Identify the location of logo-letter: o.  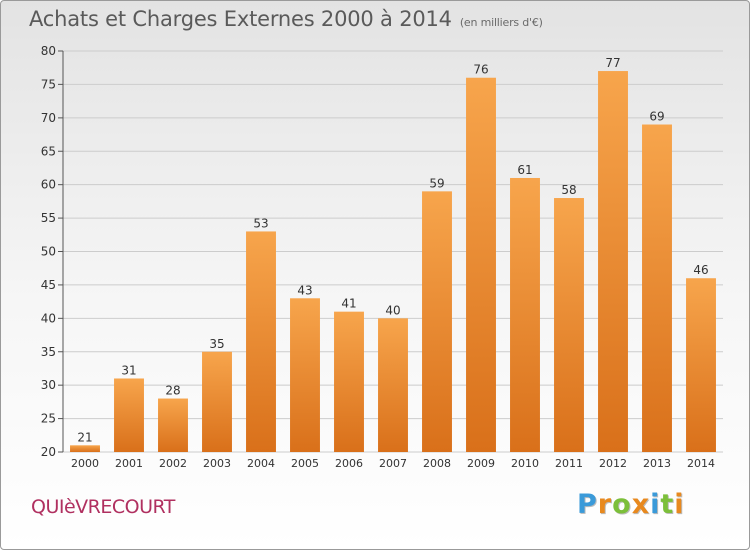
(622, 504).